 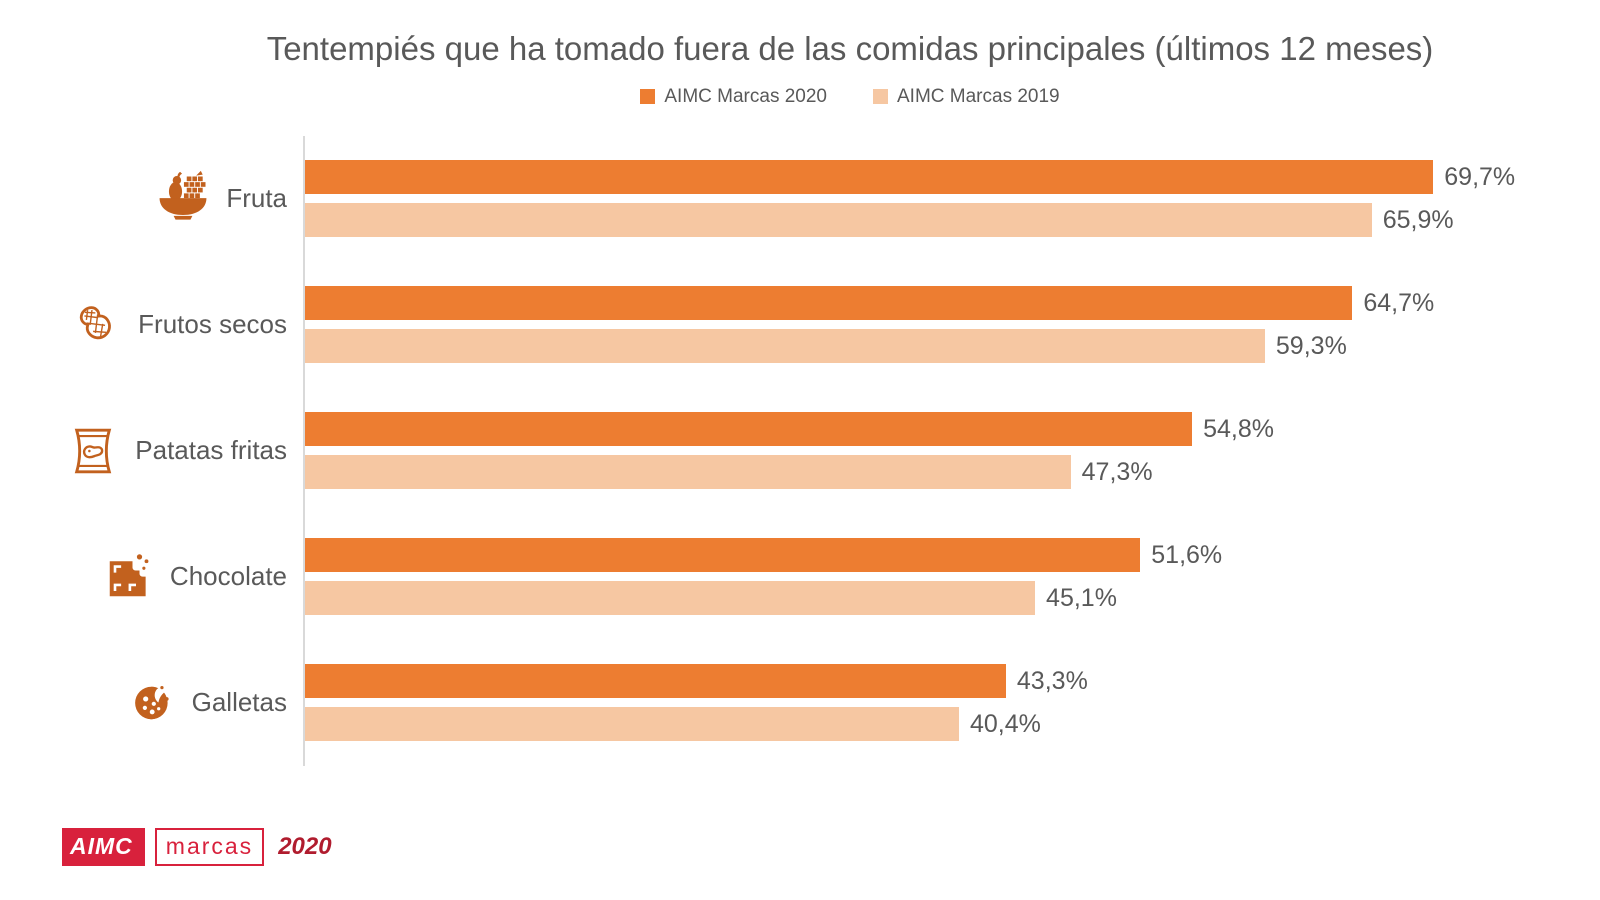 I want to click on marcas-logo-box: marcas, so click(x=209, y=847).